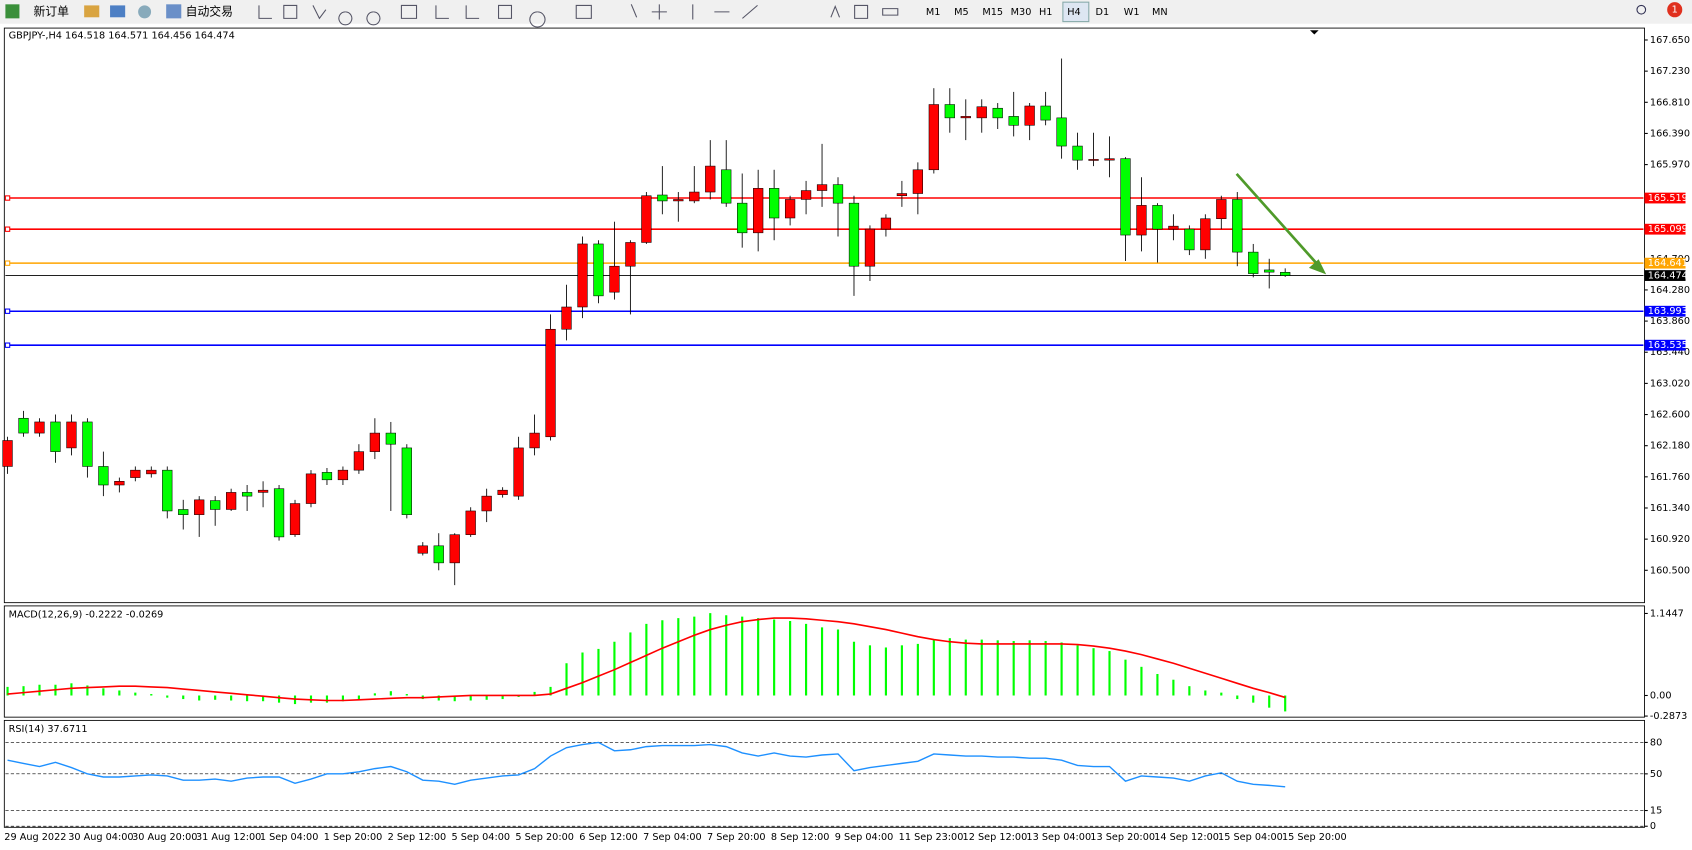  What do you see at coordinates (933, 12) in the screenshot?
I see `timeframe-button: M1` at bounding box center [933, 12].